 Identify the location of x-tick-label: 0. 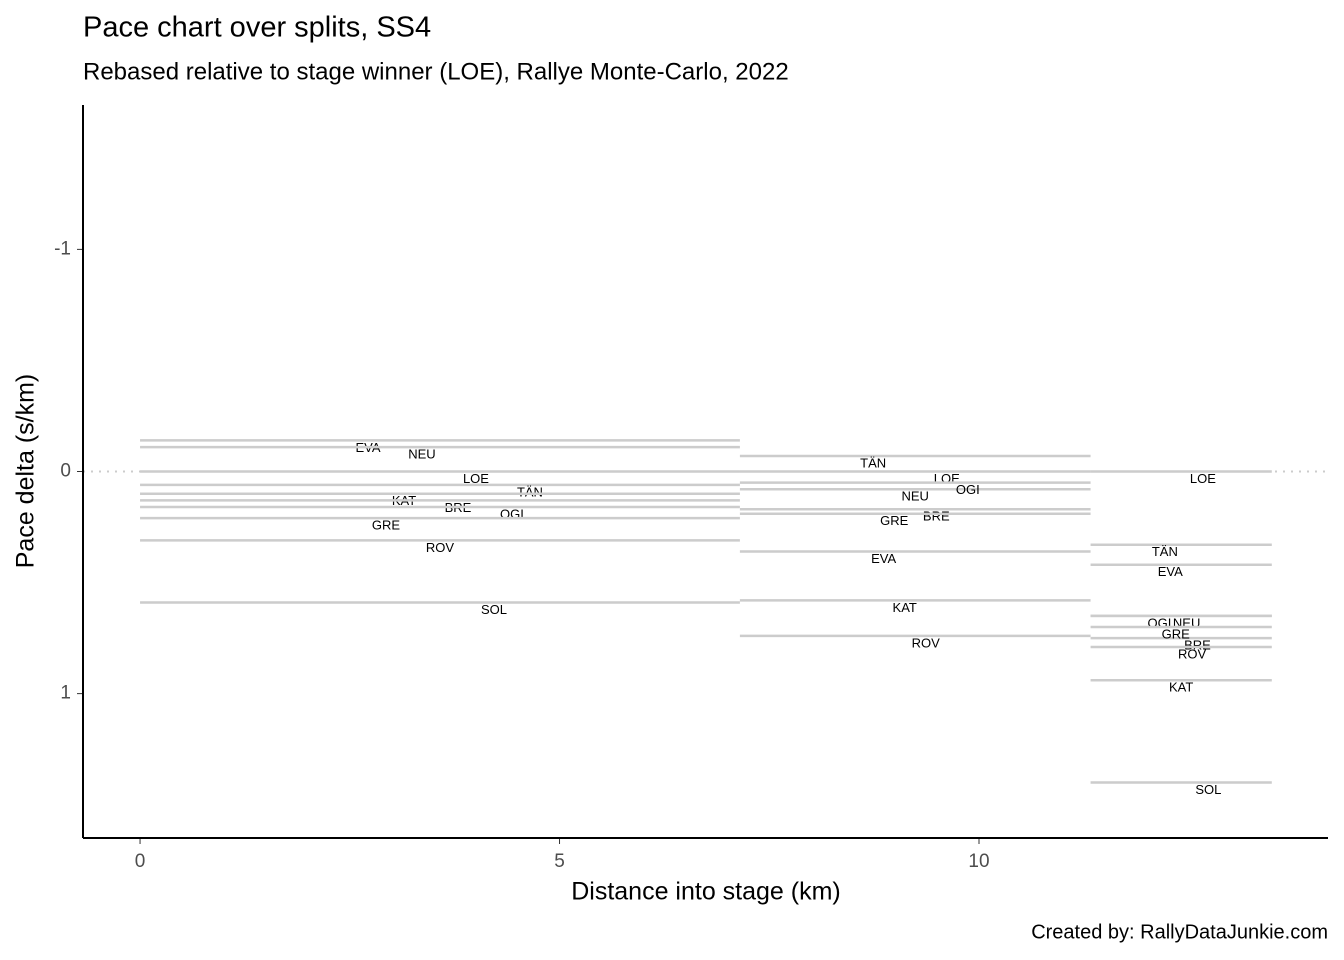
(140, 861).